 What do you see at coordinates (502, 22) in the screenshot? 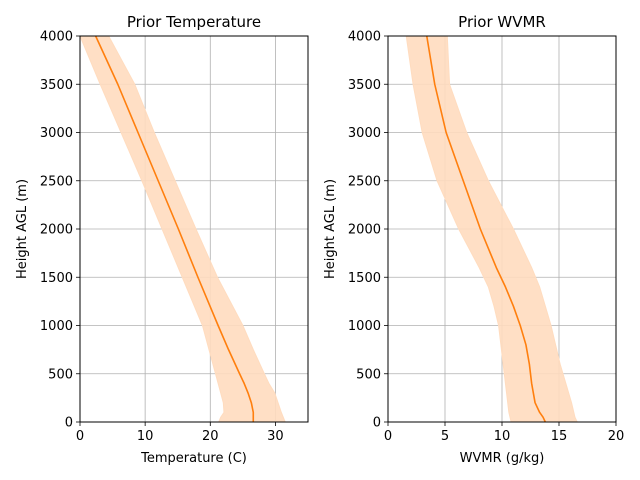
I see `chart-title: Prior WVMR` at bounding box center [502, 22].